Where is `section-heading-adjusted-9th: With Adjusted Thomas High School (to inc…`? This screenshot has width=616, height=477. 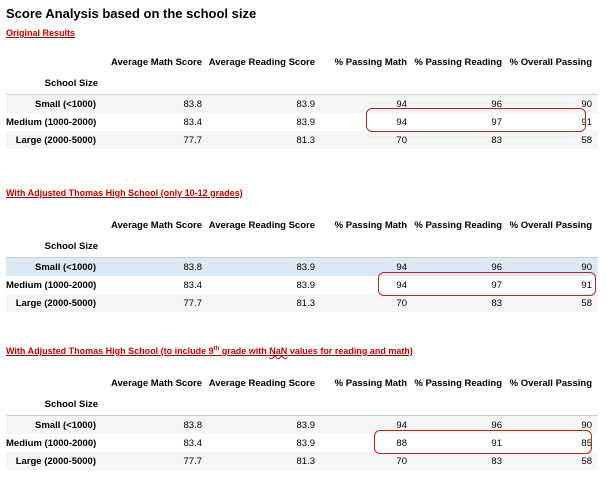 section-heading-adjusted-9th: With Adjusted Thomas High School (to inc… is located at coordinates (209, 351).